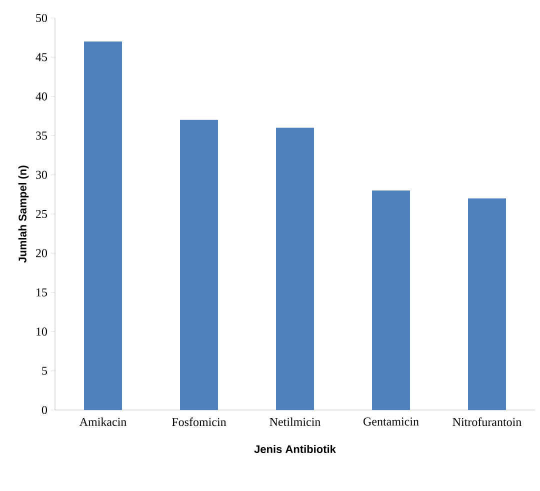  What do you see at coordinates (42, 253) in the screenshot?
I see `y-tick-label: 20` at bounding box center [42, 253].